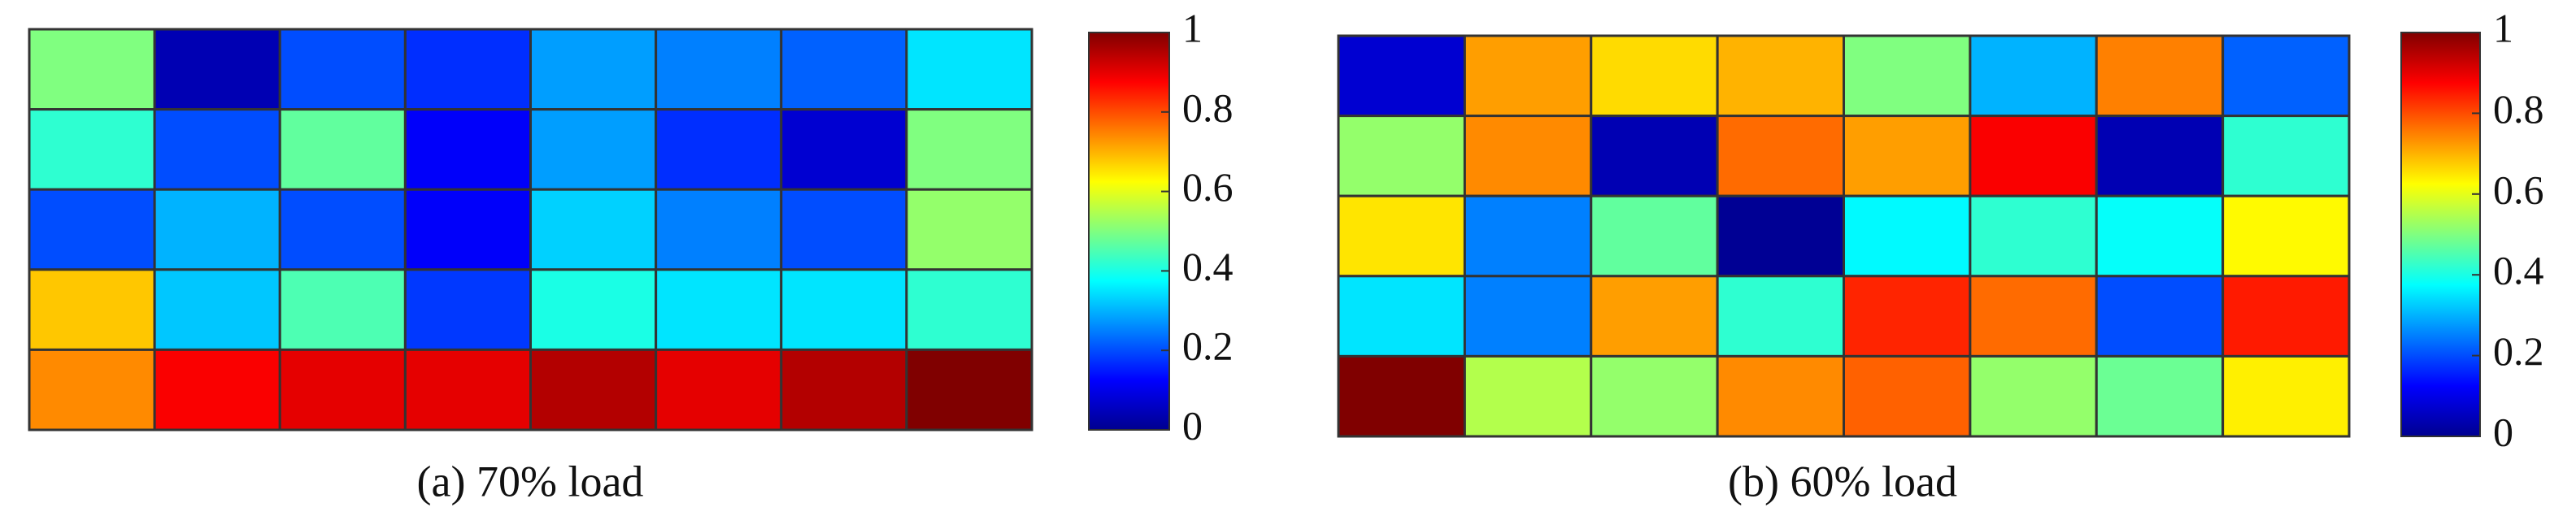  What do you see at coordinates (1843, 481) in the screenshot?
I see `caption: (b) 60% load` at bounding box center [1843, 481].